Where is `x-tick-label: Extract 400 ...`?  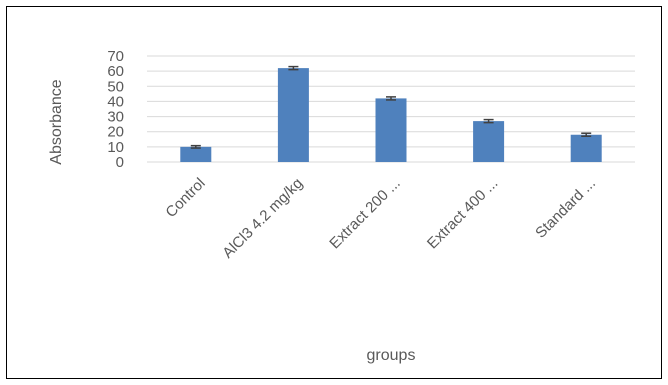
x-tick-label: Extract 400 ... is located at coordinates (462, 213).